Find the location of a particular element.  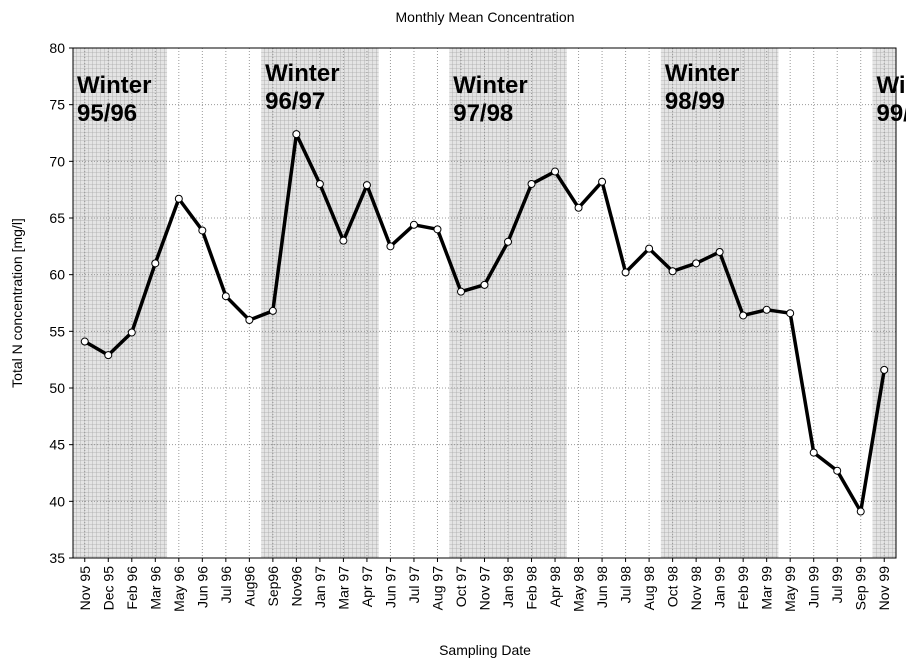

x-tick-label: Nov 99 is located at coordinates (884, 588).